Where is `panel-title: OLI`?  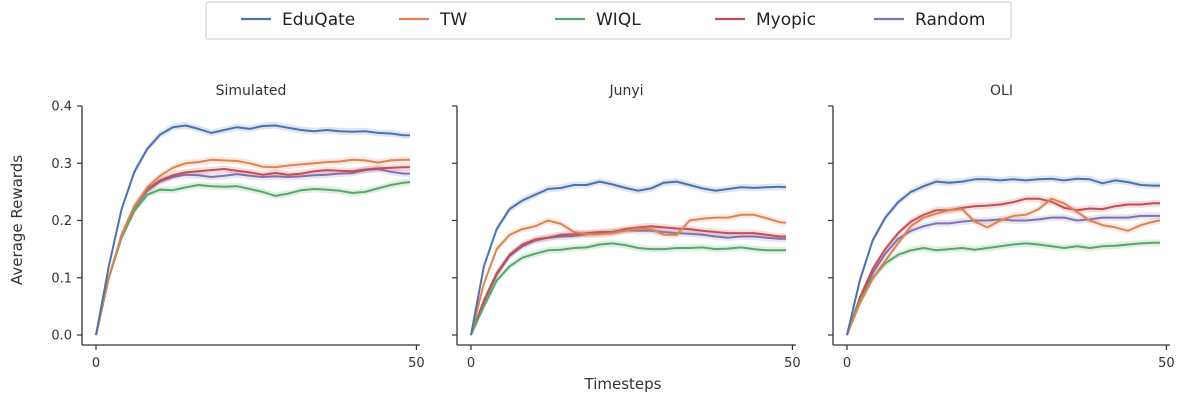 panel-title: OLI is located at coordinates (1001, 91).